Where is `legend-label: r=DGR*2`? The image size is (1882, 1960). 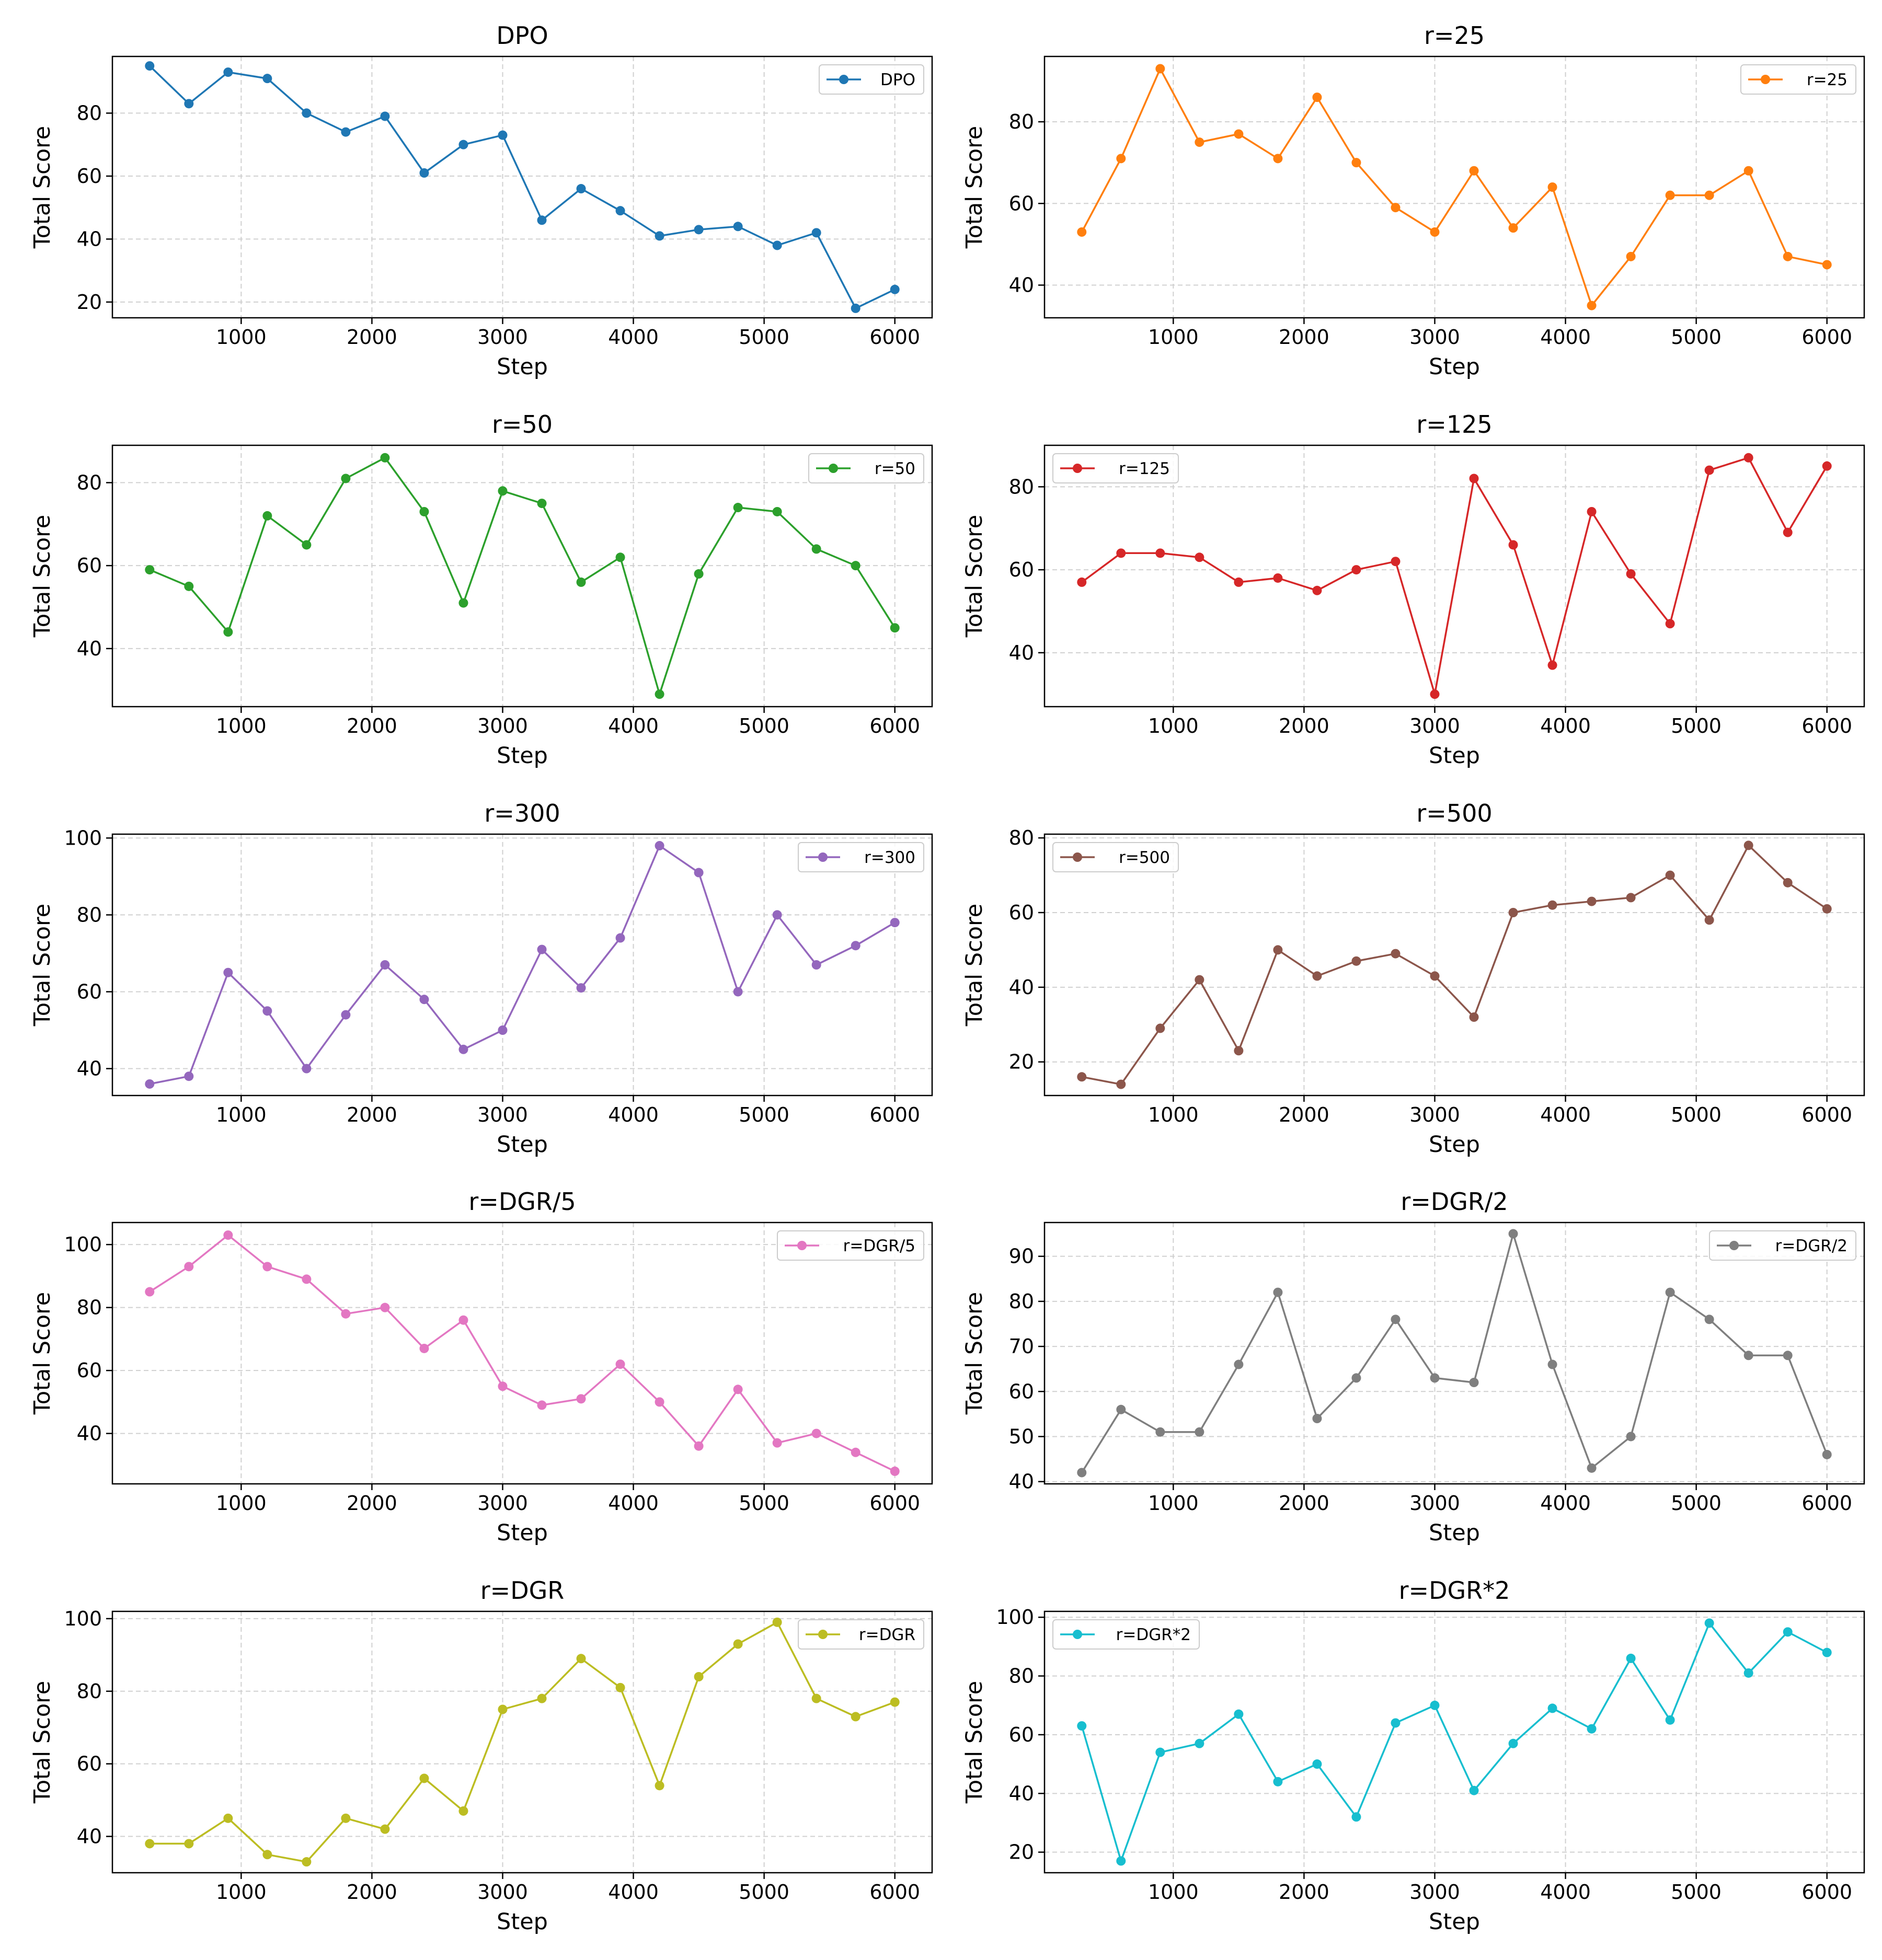
legend-label: r=DGR*2 is located at coordinates (1154, 1634).